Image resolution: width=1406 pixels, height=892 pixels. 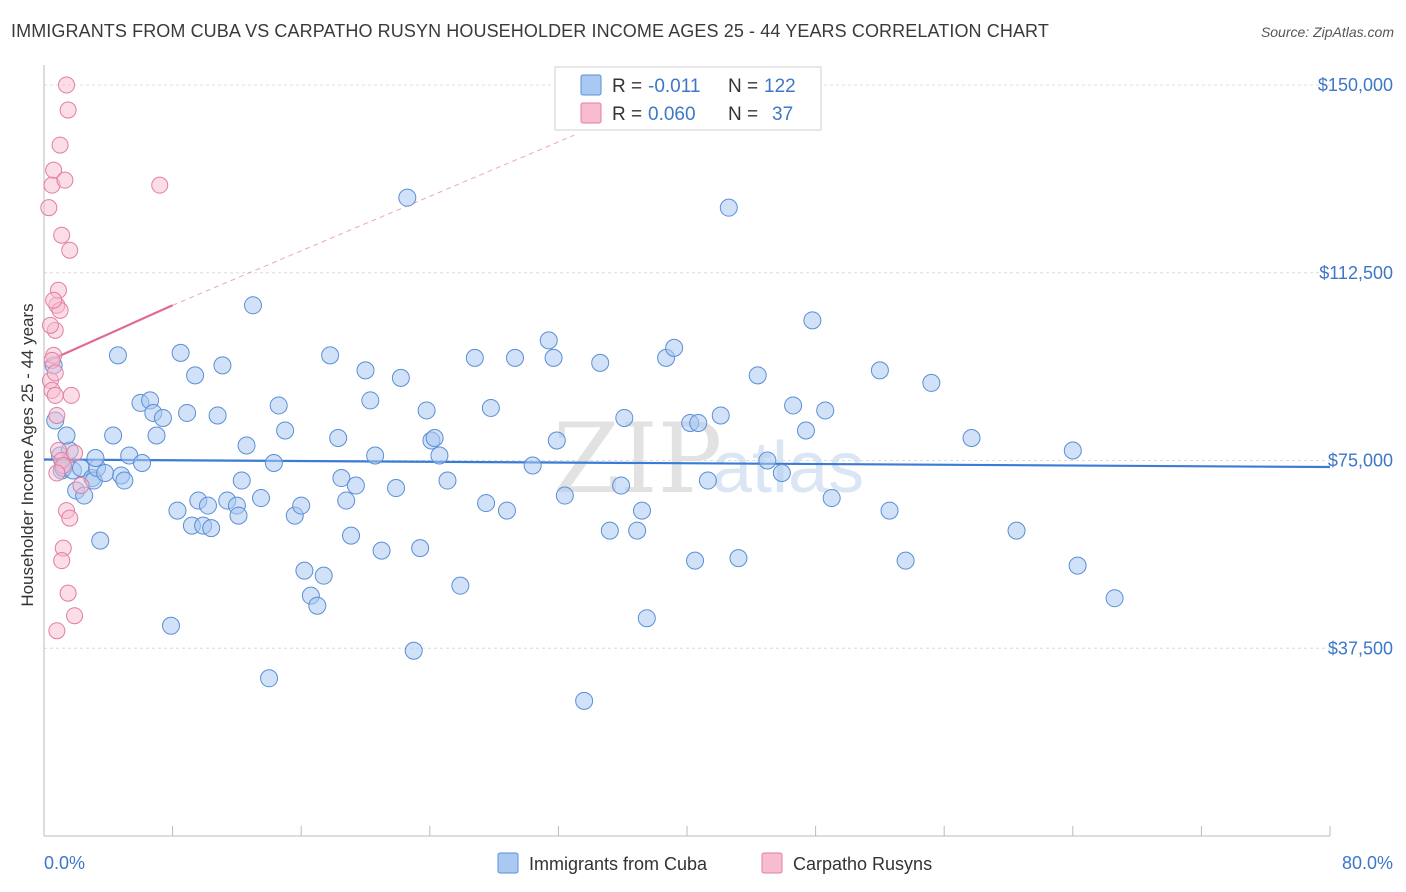 I want to click on watermark: ZIP atlas, so click(x=708, y=459).